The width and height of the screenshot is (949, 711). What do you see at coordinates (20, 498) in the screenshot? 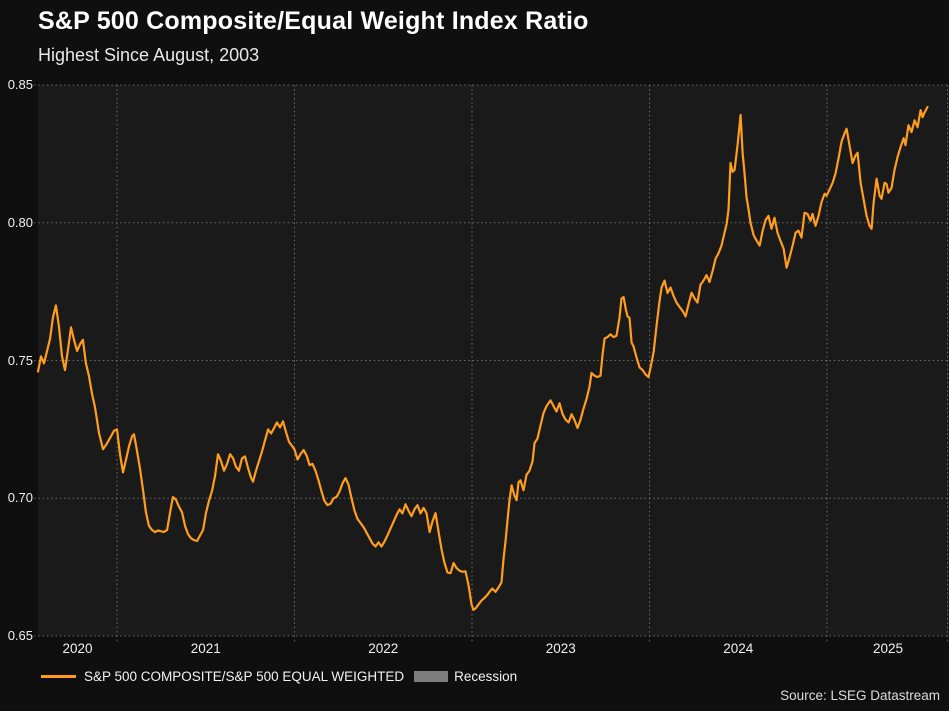
I see `y-tick-label: 0.70` at bounding box center [20, 498].